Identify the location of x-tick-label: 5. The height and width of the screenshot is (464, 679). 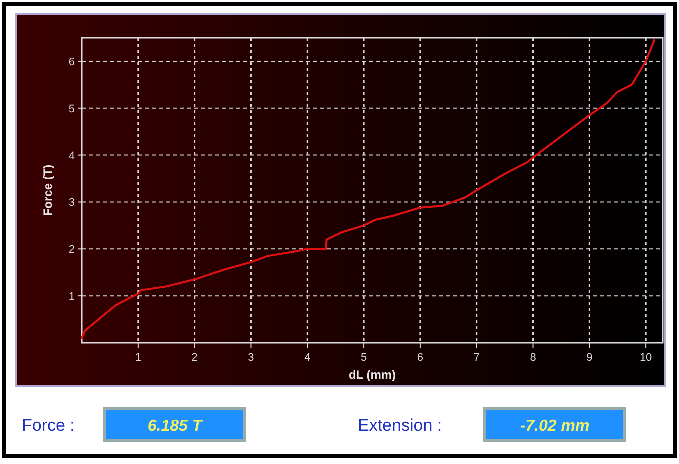
(364, 358).